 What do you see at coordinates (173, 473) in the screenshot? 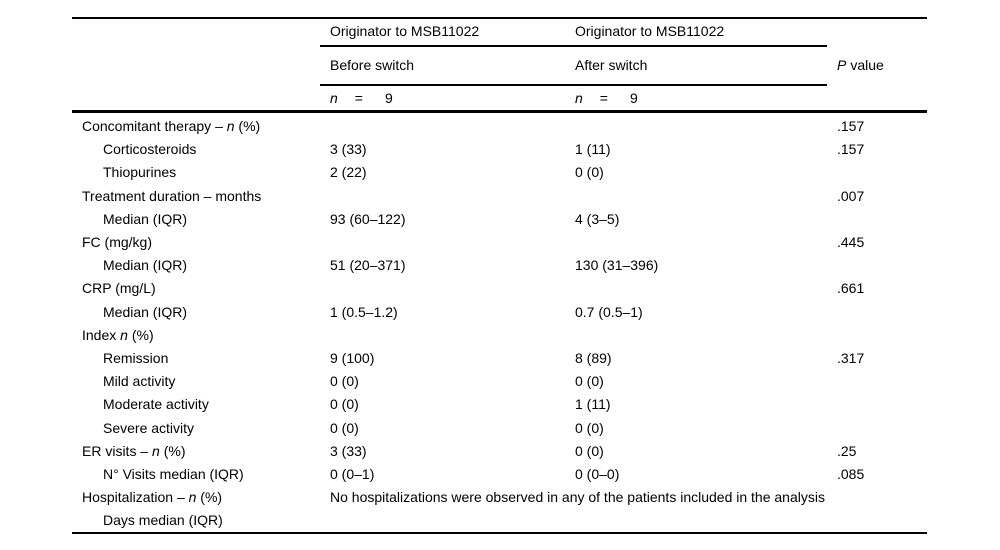
I see `row-label-text: N° Visits median (IQR)` at bounding box center [173, 473].